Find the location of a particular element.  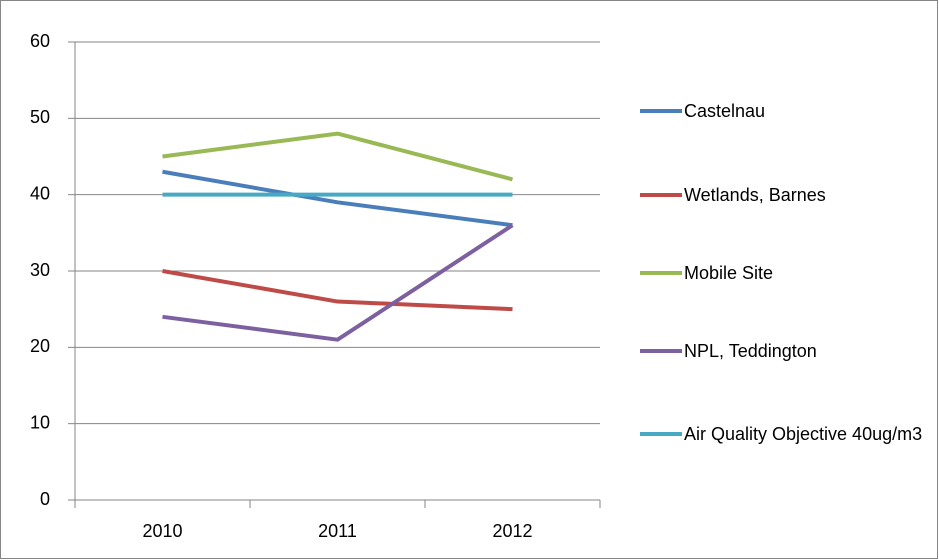

legend-item: Wetlands, Barnes is located at coordinates (785, 195).